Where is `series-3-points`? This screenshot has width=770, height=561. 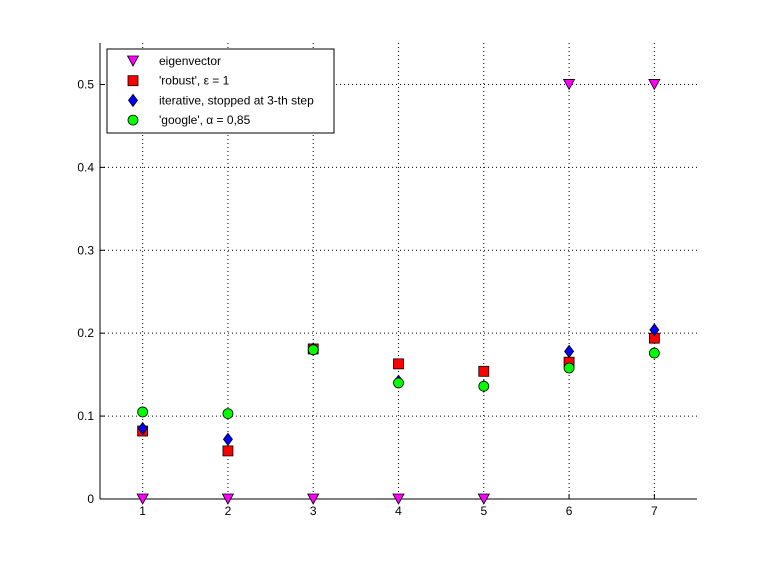
series-3-points is located at coordinates (398, 382).